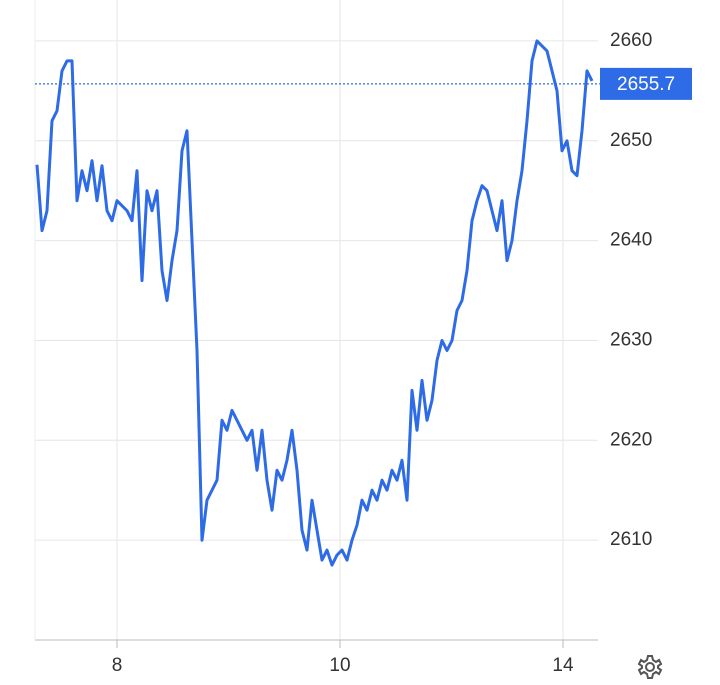 This screenshot has height=685, width=720. Describe the element at coordinates (631, 439) in the screenshot. I see `y-tick-label: 2620` at that location.